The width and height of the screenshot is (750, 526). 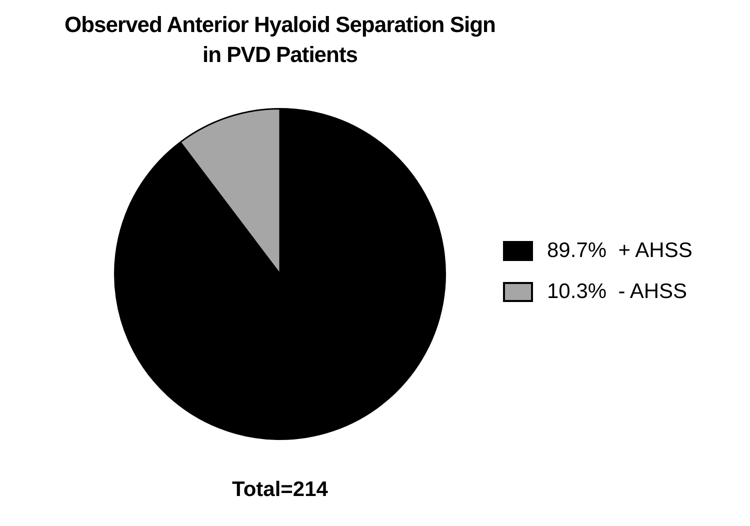 What do you see at coordinates (619, 251) in the screenshot?
I see `legend-label: 89.7% + AHSS` at bounding box center [619, 251].